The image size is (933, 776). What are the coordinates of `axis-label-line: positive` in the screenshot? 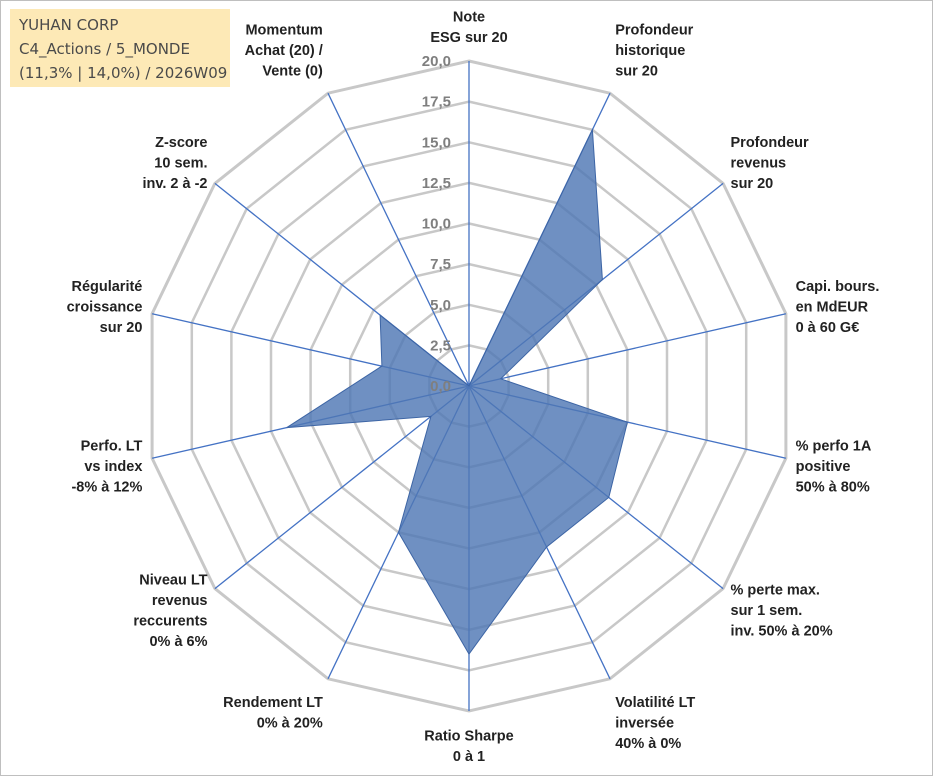 It's located at (823, 467).